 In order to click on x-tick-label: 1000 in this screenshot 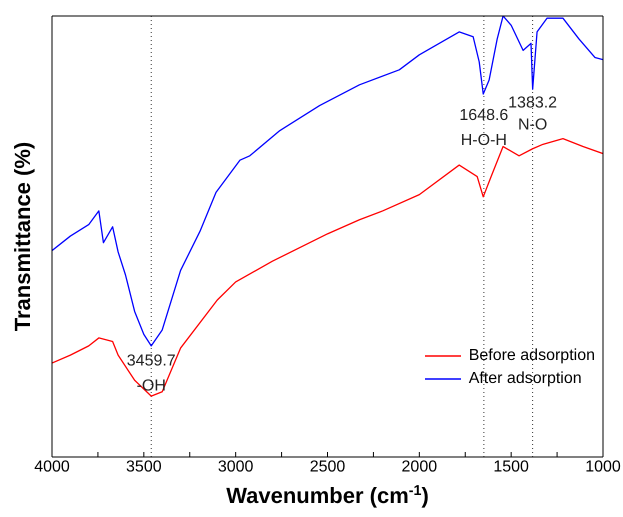, I will do `click(603, 467)`.